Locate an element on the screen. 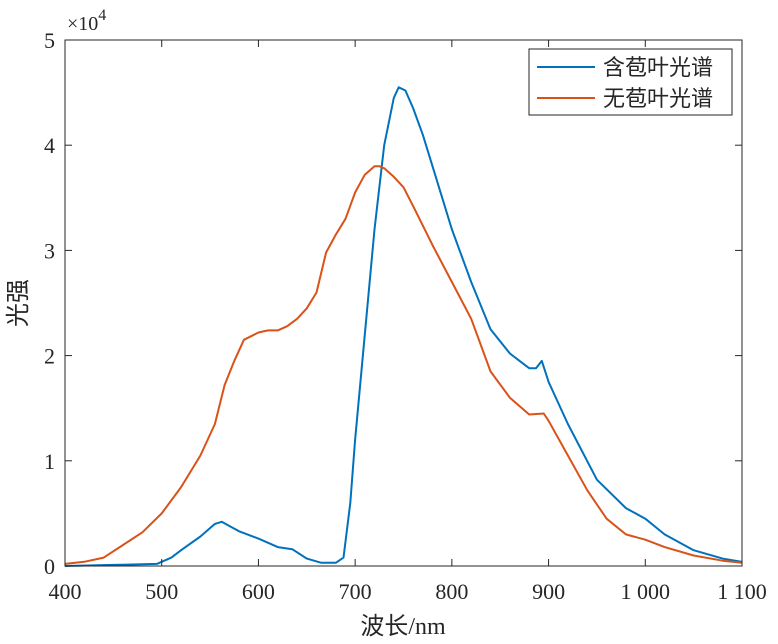 This screenshot has width=778, height=644. legend-label-series-1: 含苞叶光谱 is located at coordinates (658, 67).